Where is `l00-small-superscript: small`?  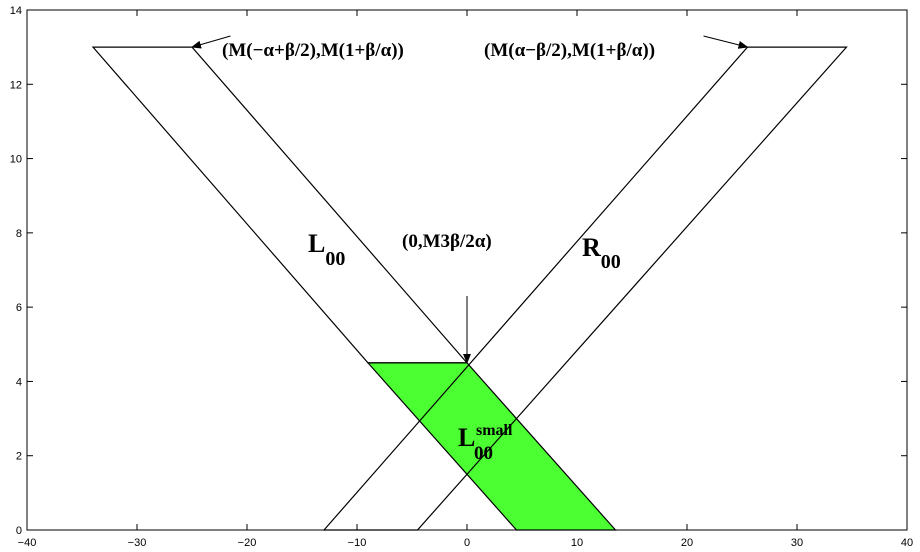 l00-small-superscript: small is located at coordinates (494, 430).